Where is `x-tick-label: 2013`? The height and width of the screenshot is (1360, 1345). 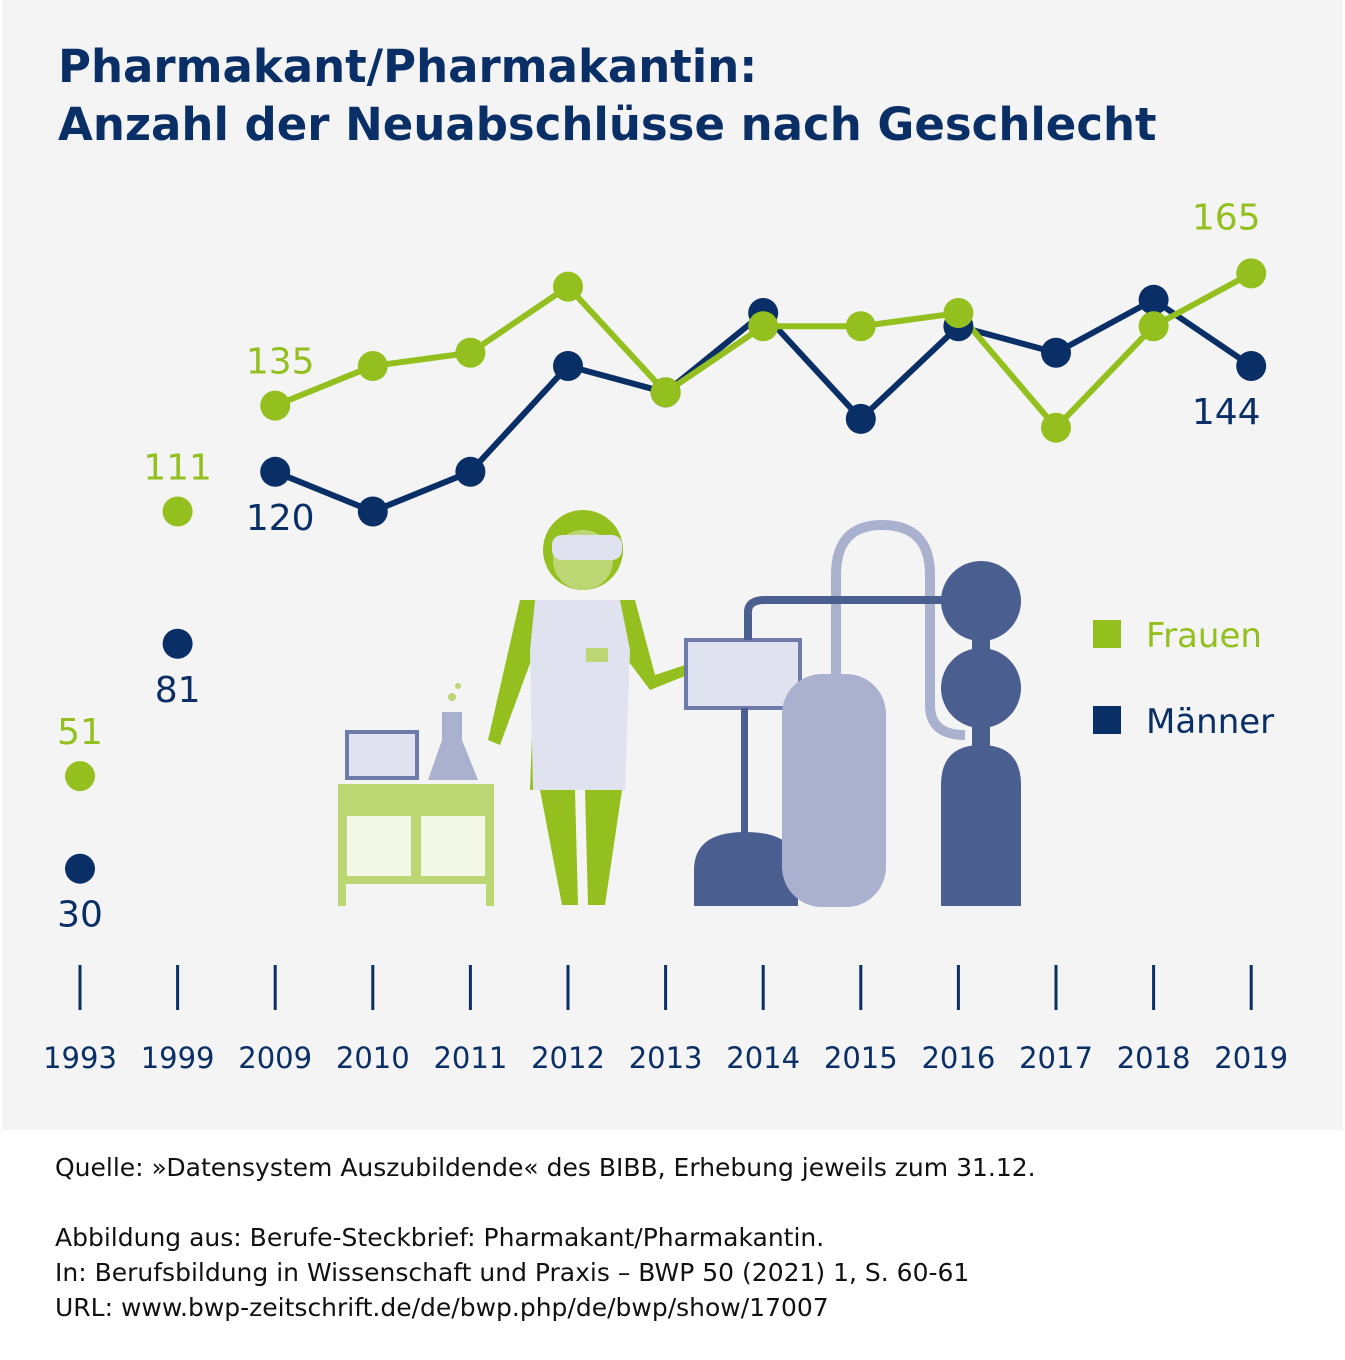 x-tick-label: 2013 is located at coordinates (666, 1058).